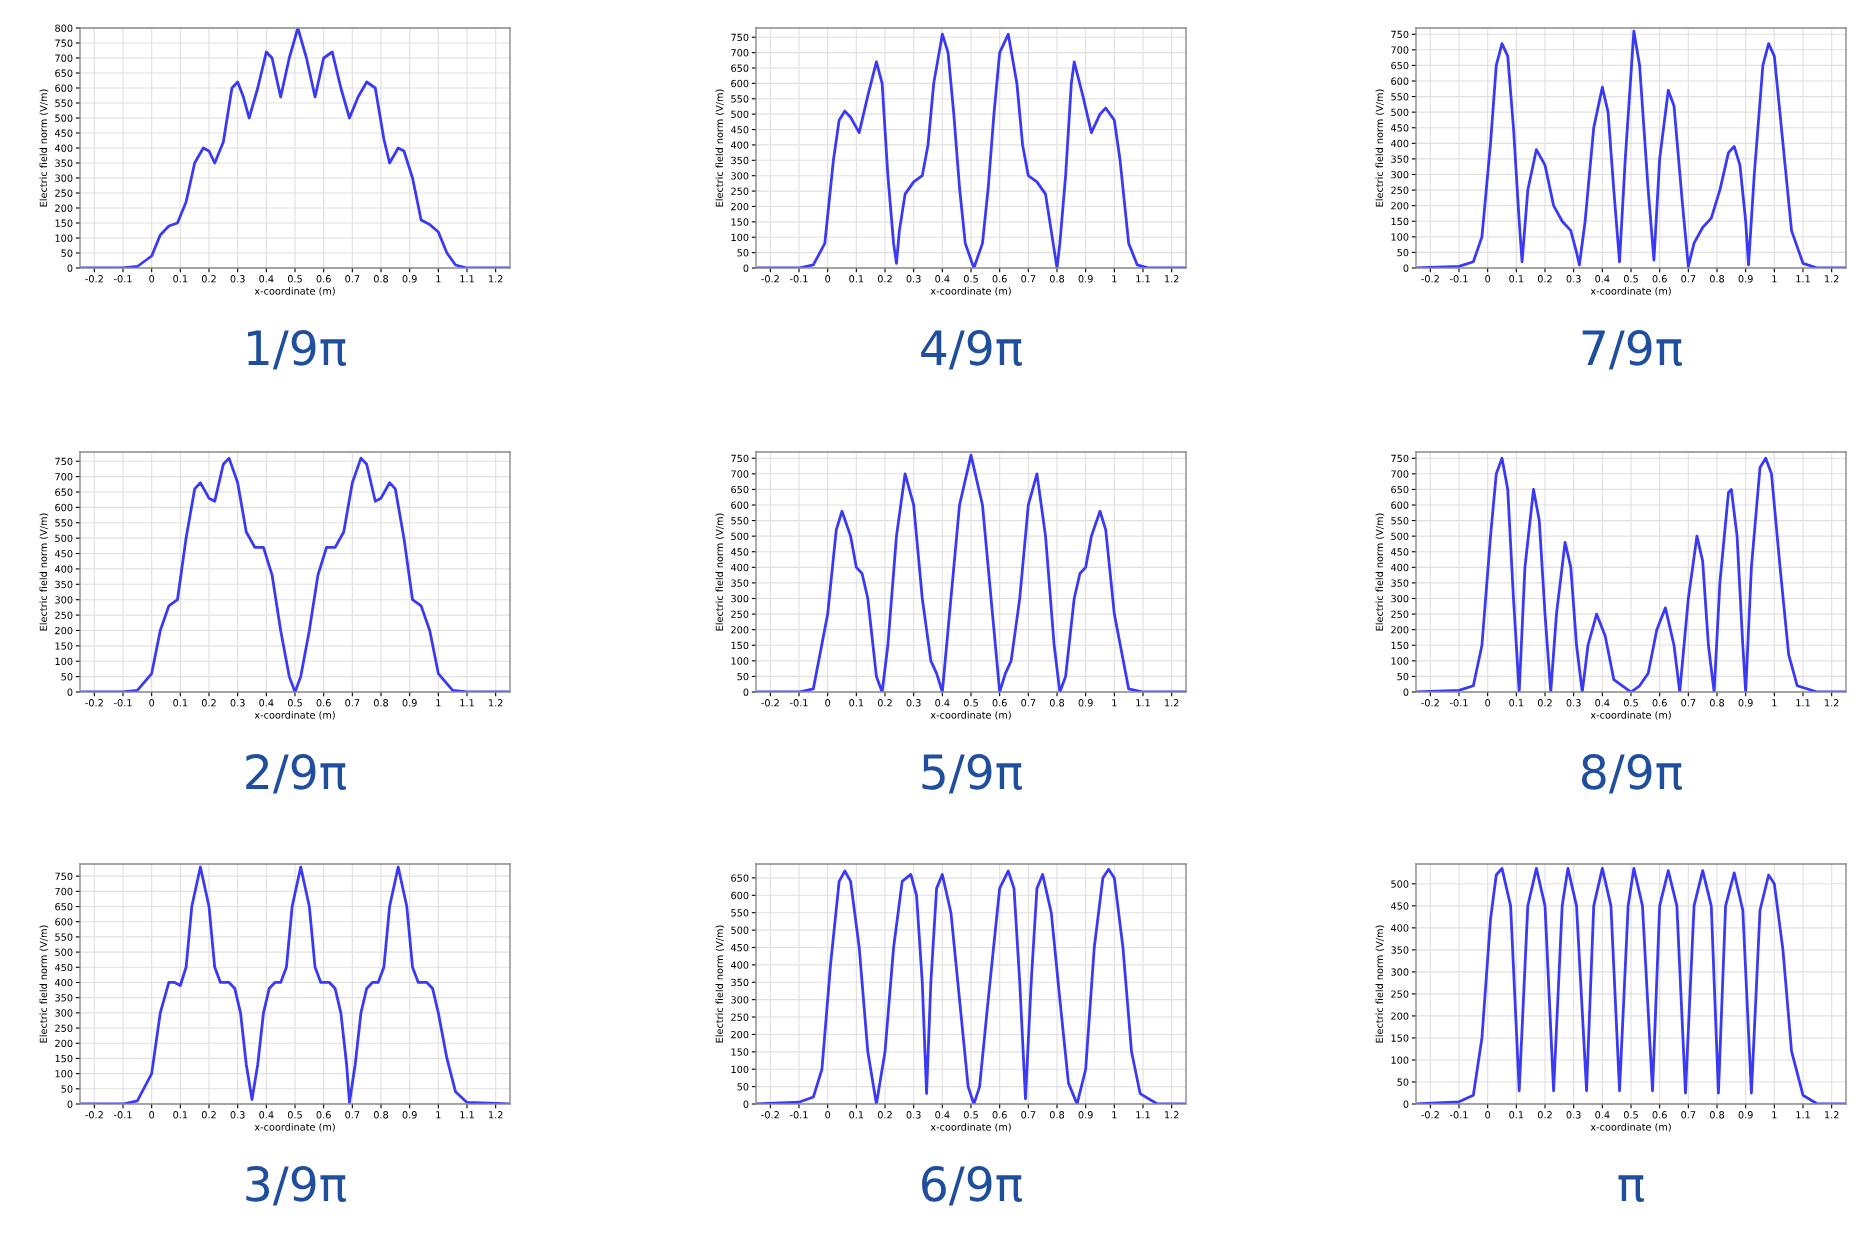 The image size is (1864, 1242). What do you see at coordinates (296, 773) in the screenshot?
I see `text: 2/9π` at bounding box center [296, 773].